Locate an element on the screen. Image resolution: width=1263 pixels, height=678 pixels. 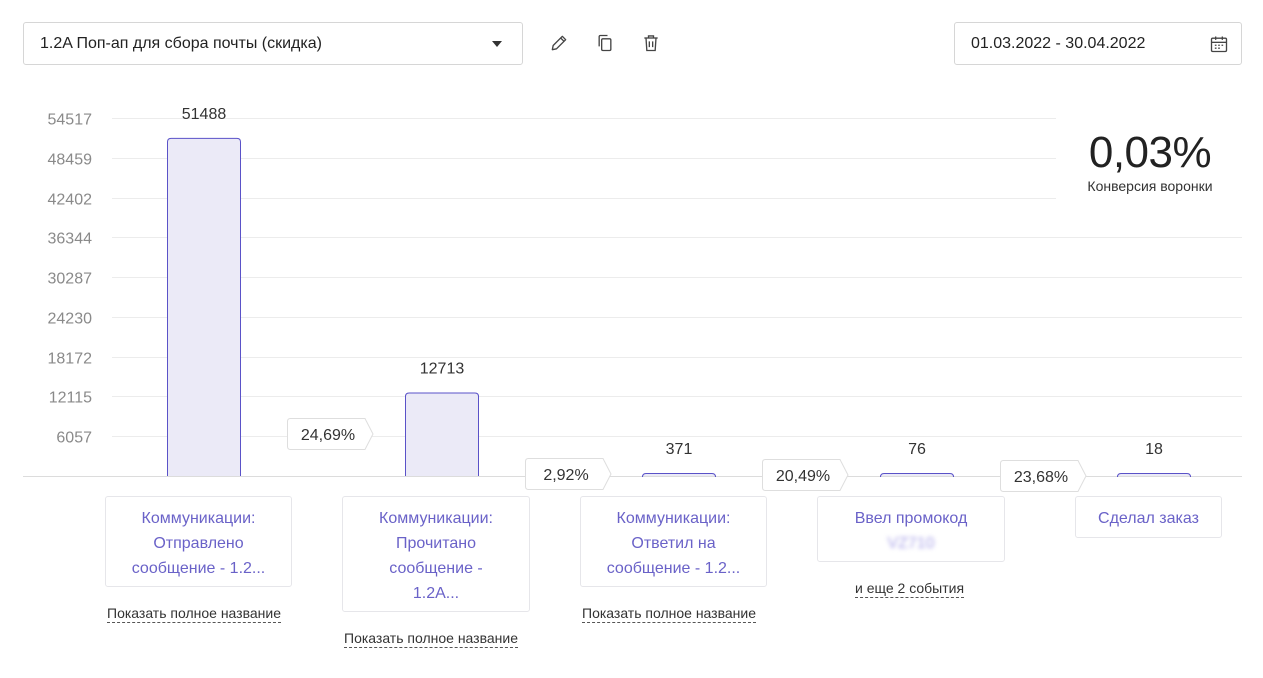
y-tick-label: 48459 is located at coordinates (70, 160).